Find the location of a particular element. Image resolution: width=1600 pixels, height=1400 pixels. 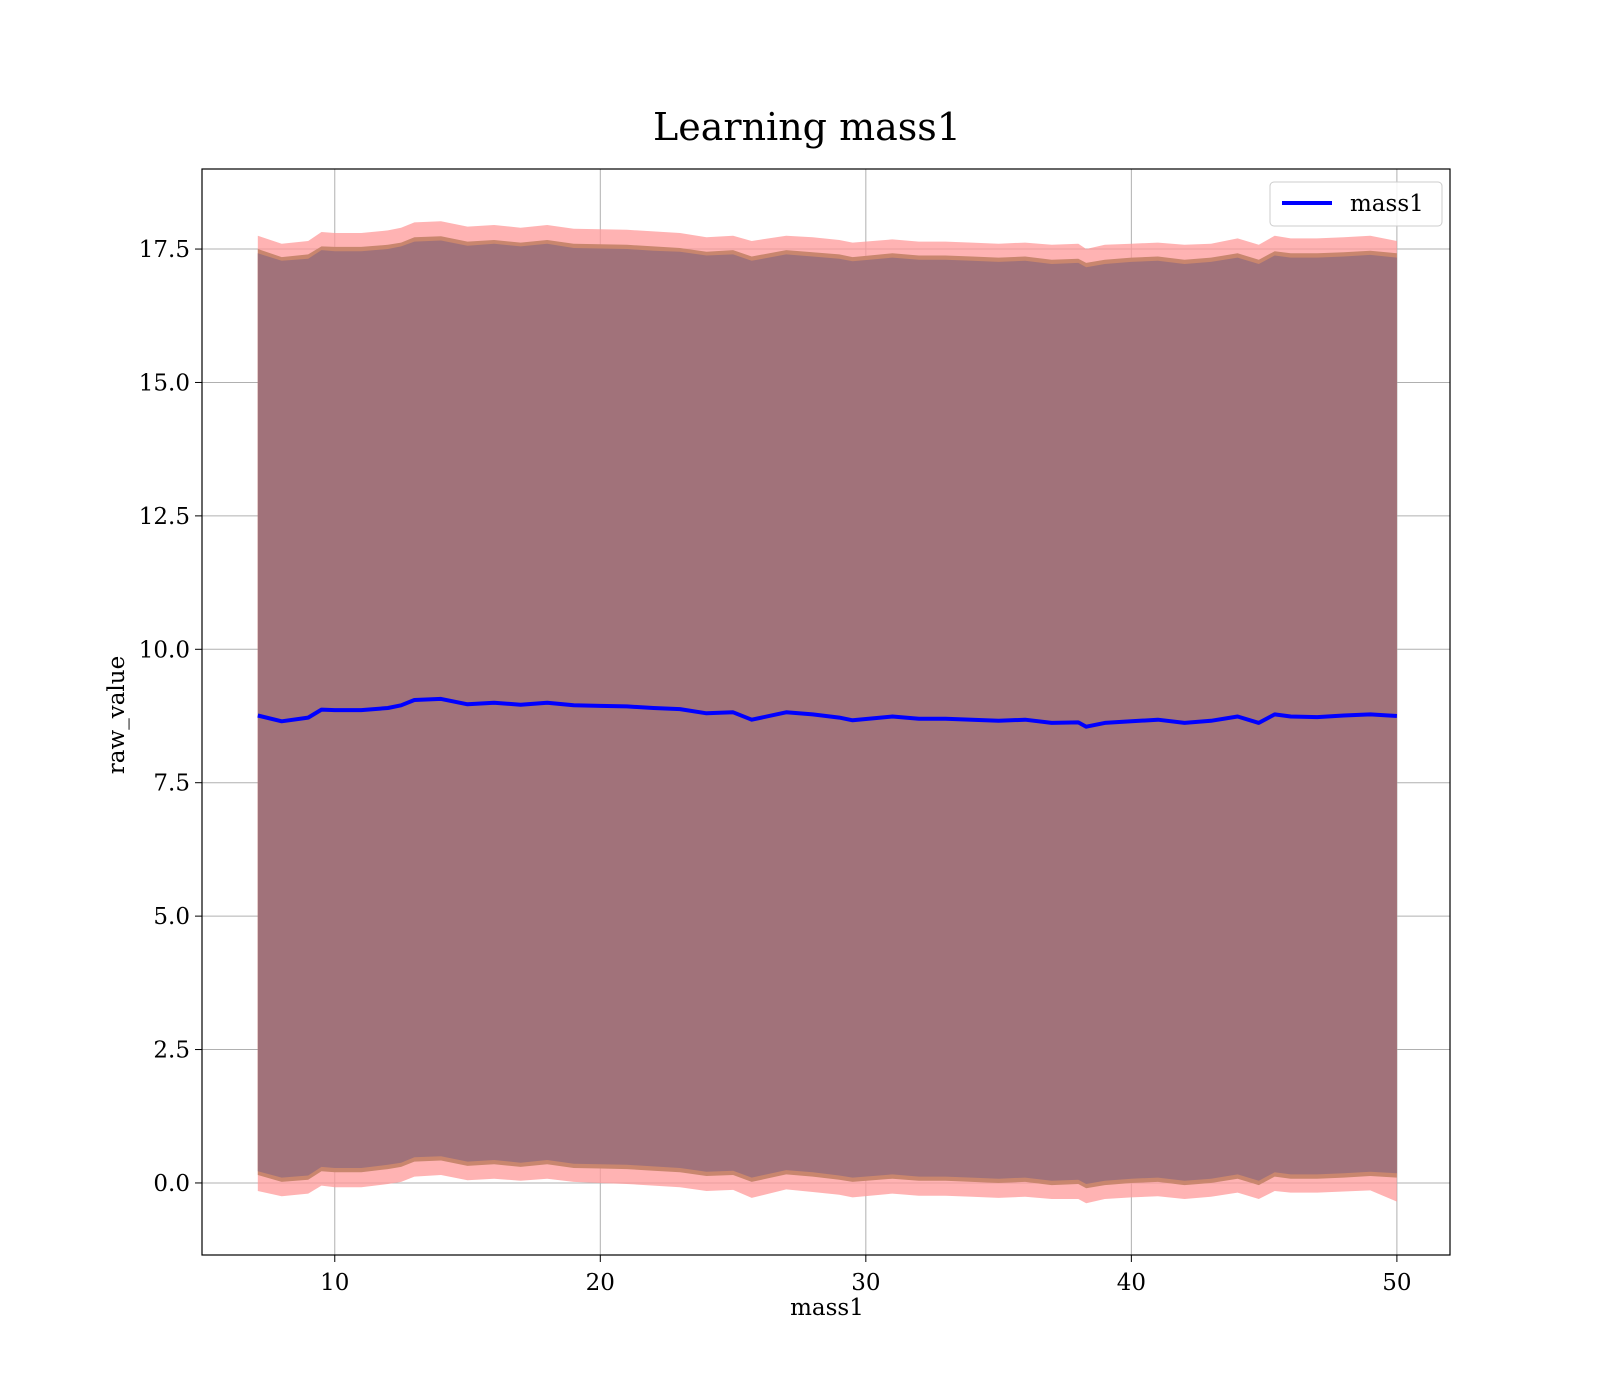

y-axis-label: raw_value is located at coordinates (117, 715).